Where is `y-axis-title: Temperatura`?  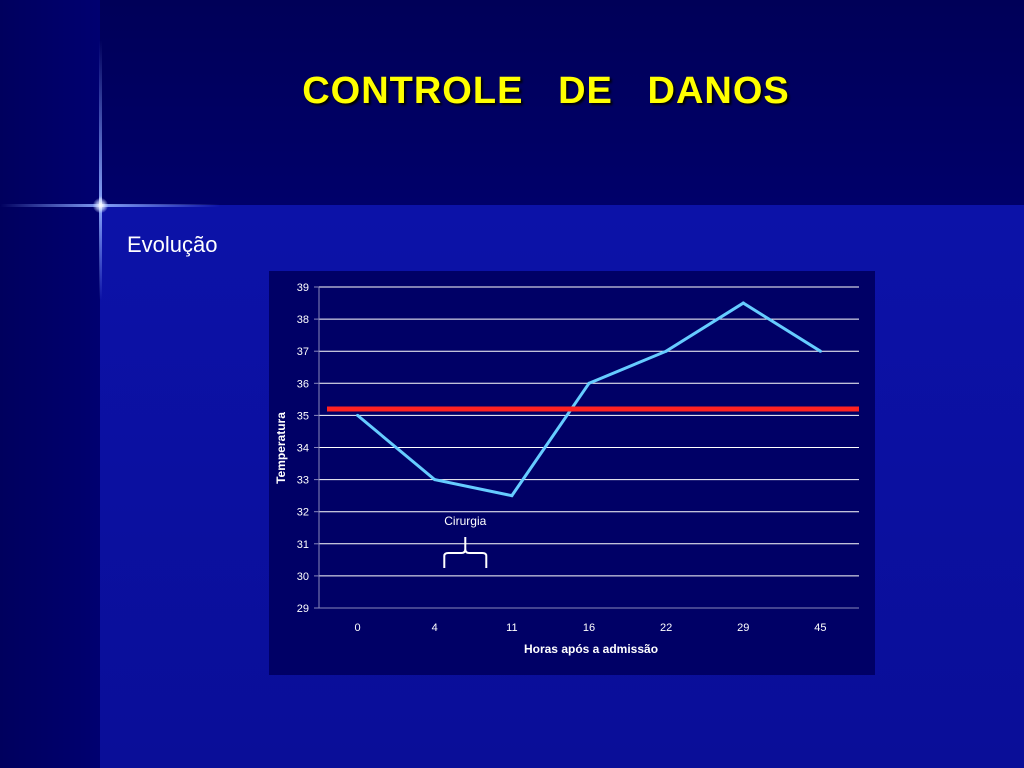 y-axis-title: Temperatura is located at coordinates (281, 448).